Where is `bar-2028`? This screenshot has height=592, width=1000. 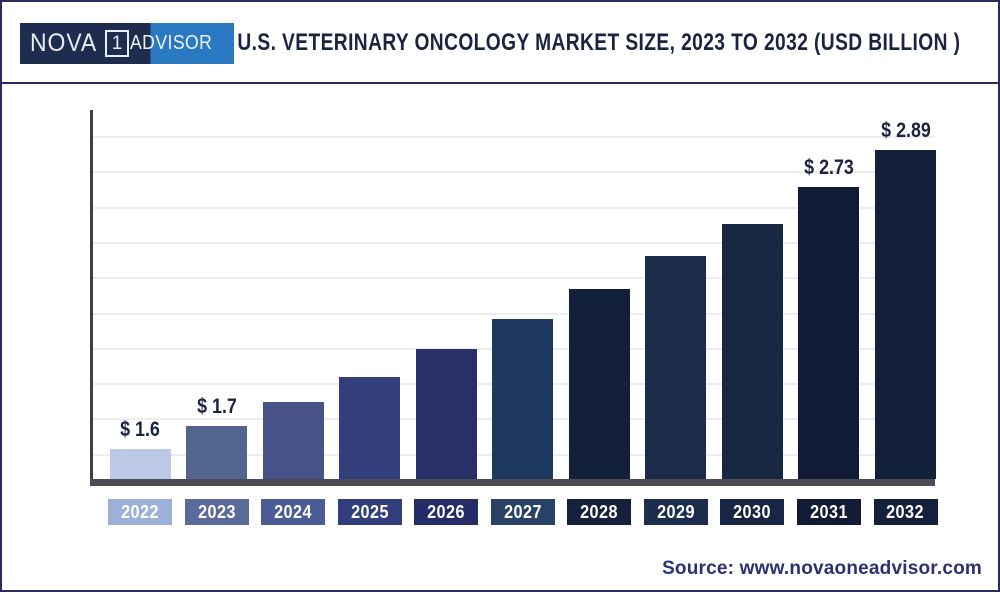 bar-2028 is located at coordinates (599, 384).